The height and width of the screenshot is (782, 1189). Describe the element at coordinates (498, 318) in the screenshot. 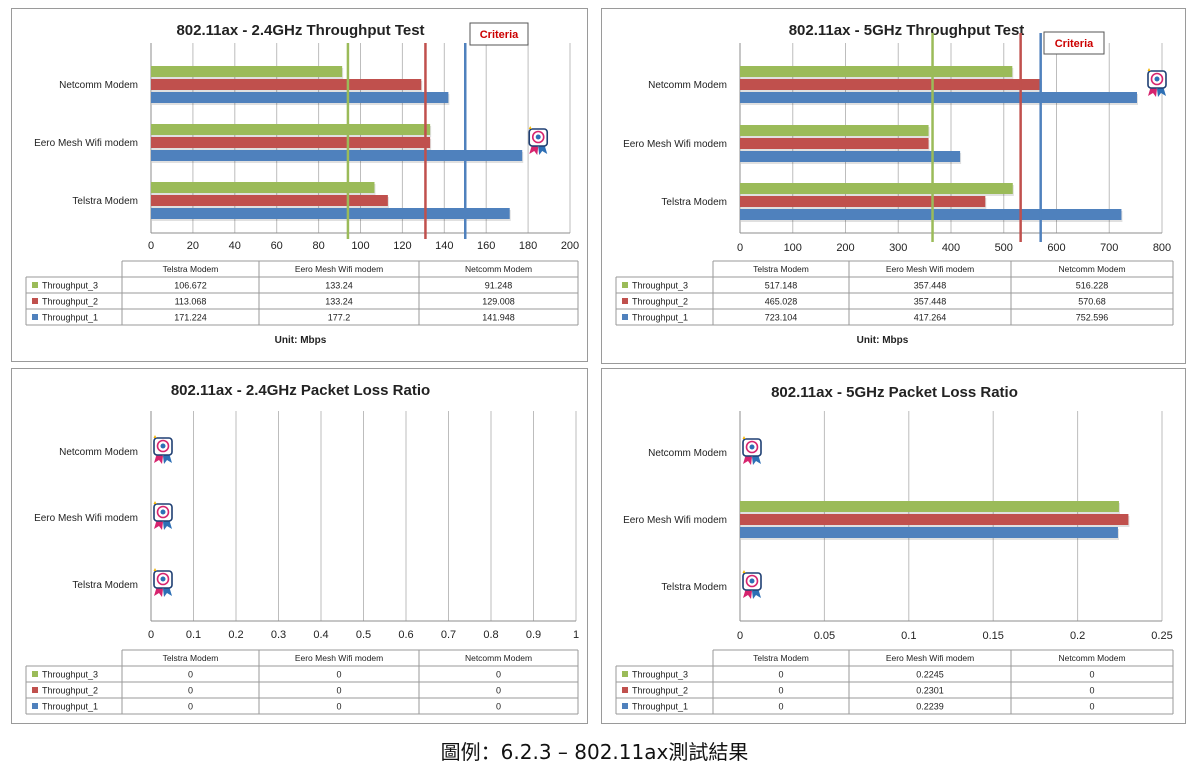

I see `table-value-cell: 141.948` at that location.